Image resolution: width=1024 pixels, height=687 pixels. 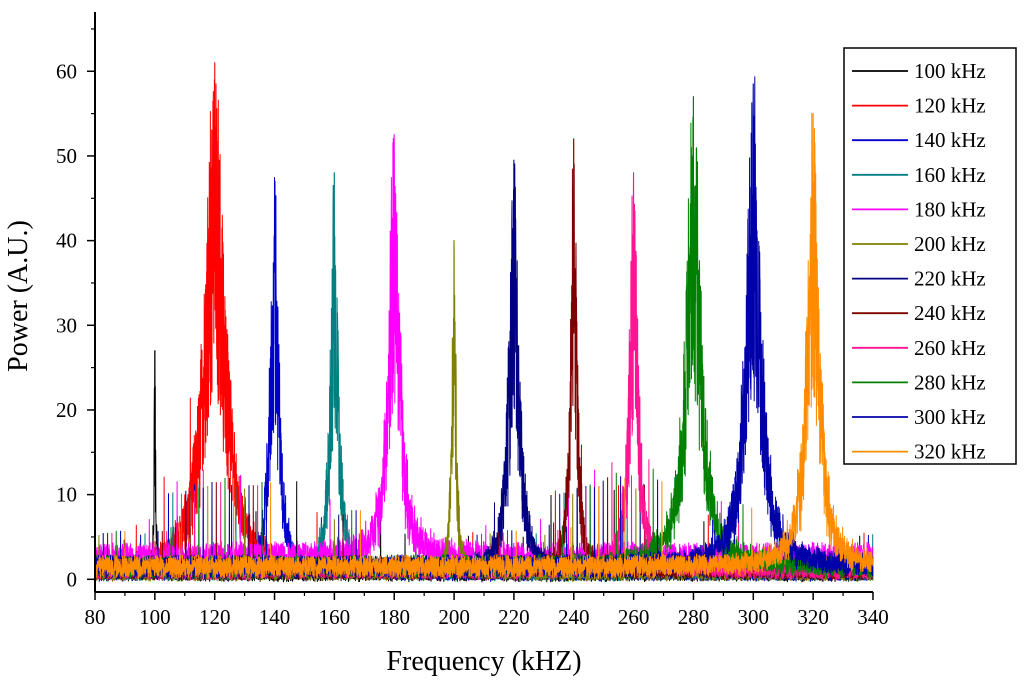 What do you see at coordinates (454, 617) in the screenshot?
I see `x-tick-label: 200` at bounding box center [454, 617].